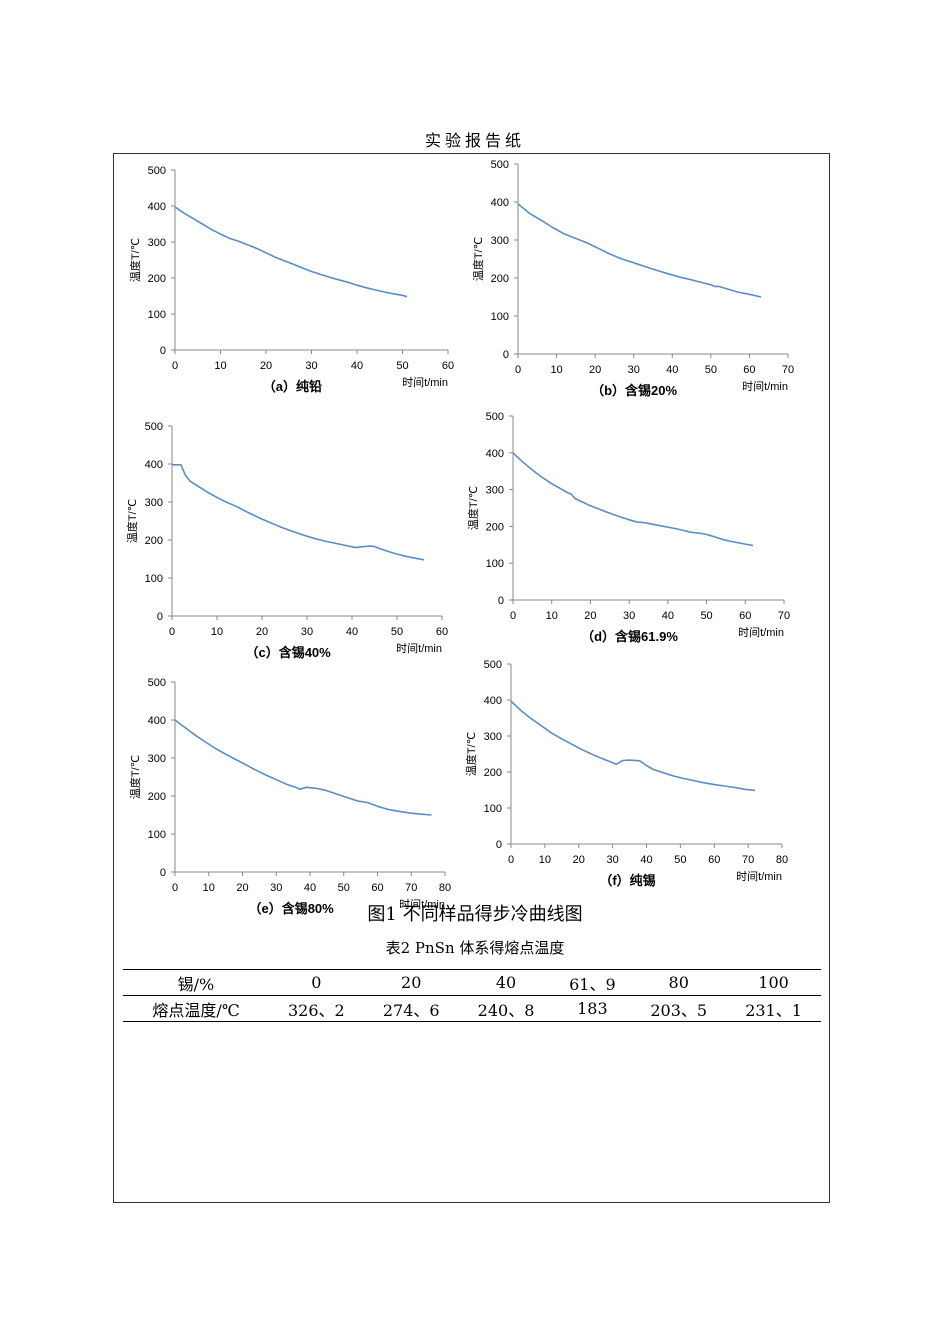  Describe the element at coordinates (291, 908) in the screenshot. I see `chart-title: （e）含锡80%` at that location.